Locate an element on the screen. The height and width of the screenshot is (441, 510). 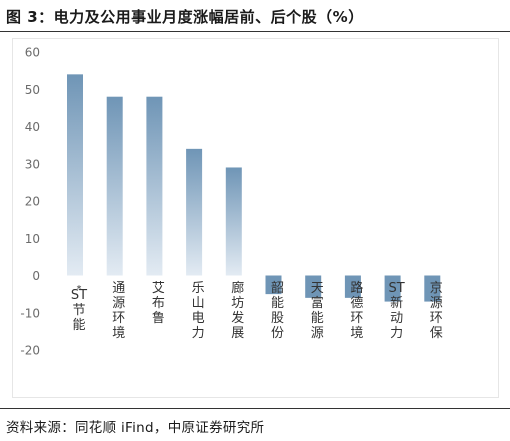
x-tick-label: ST 新动力 is located at coordinates (396, 311).